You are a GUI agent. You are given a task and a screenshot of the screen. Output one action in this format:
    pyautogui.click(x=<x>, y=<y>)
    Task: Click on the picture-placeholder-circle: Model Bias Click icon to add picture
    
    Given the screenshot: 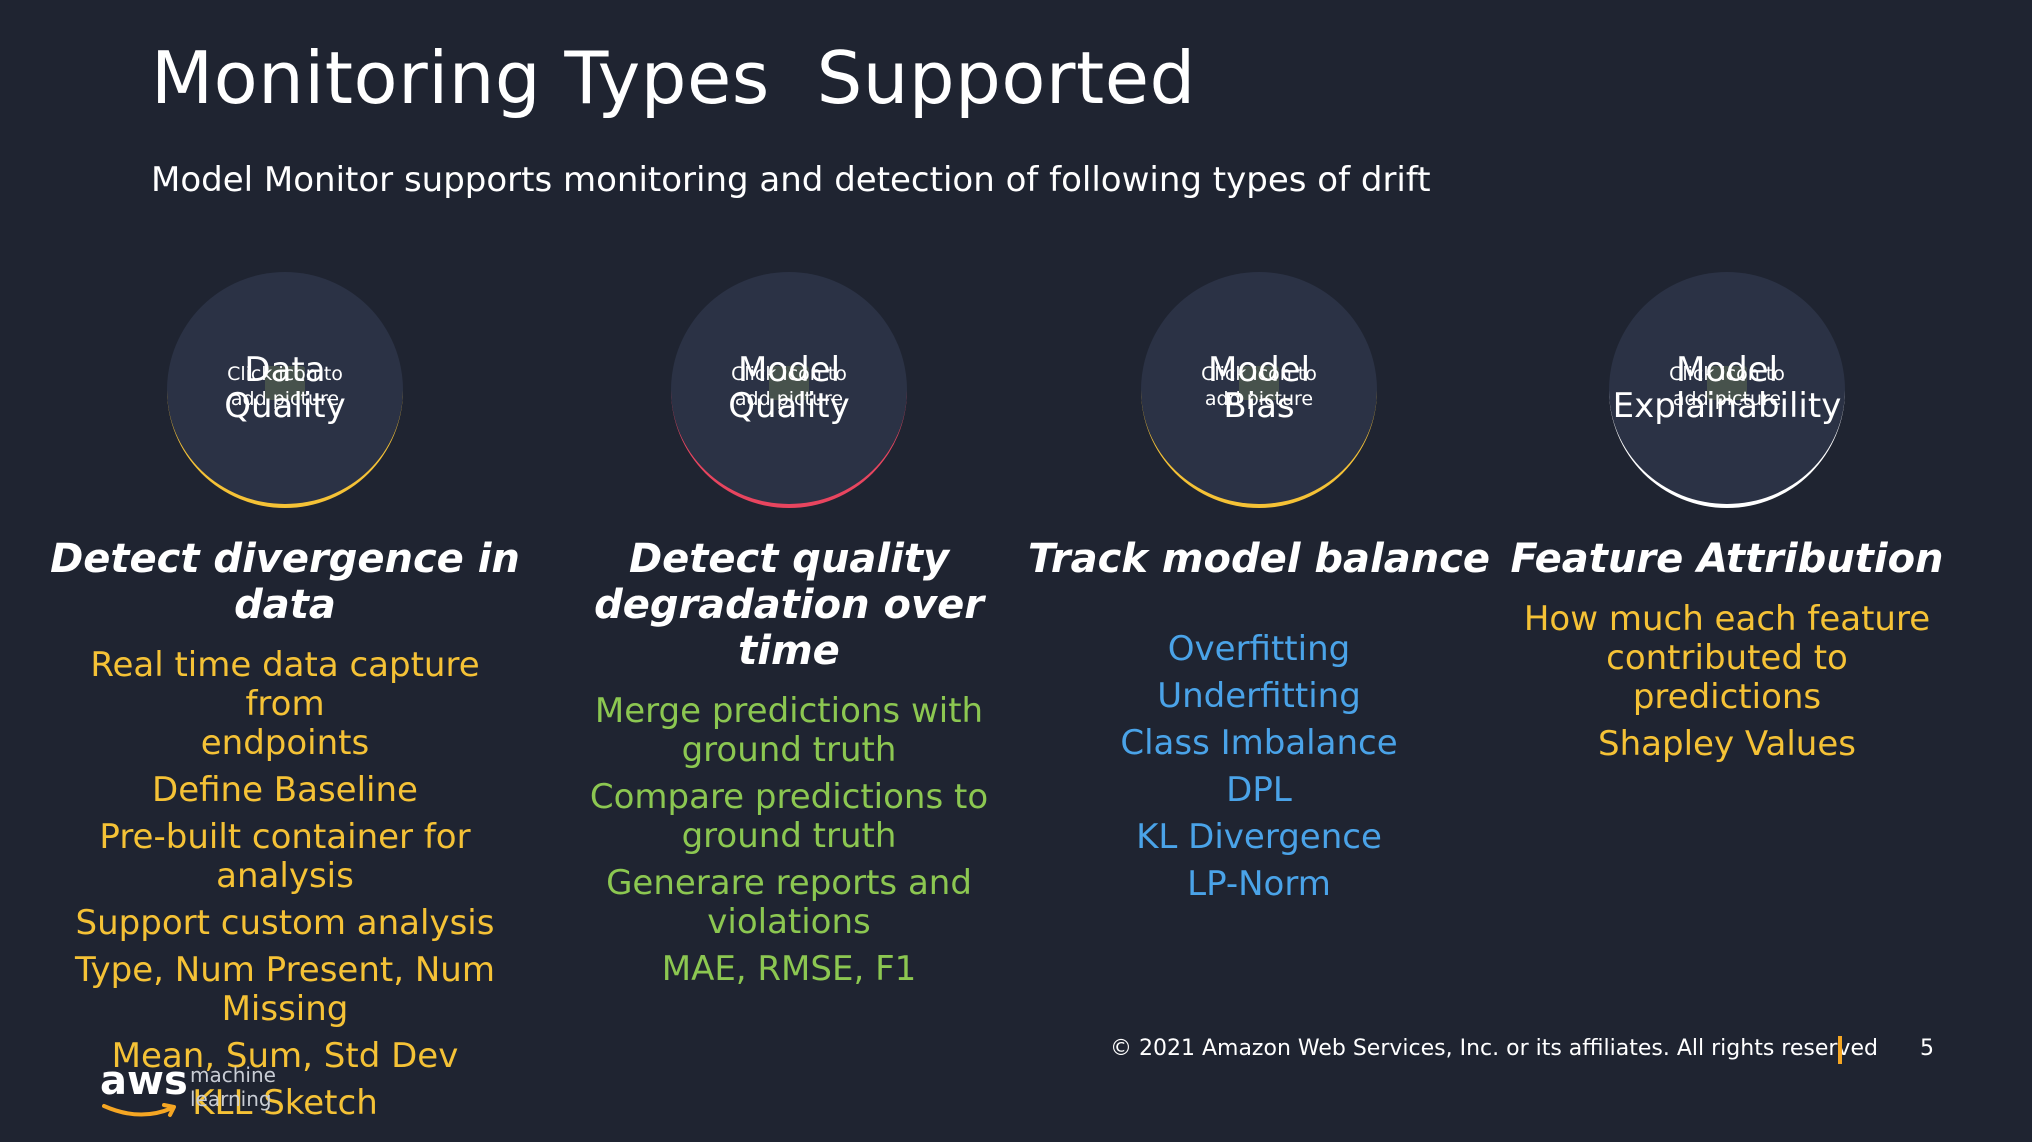 What is the action you would take?
    pyautogui.click(x=1259, y=390)
    